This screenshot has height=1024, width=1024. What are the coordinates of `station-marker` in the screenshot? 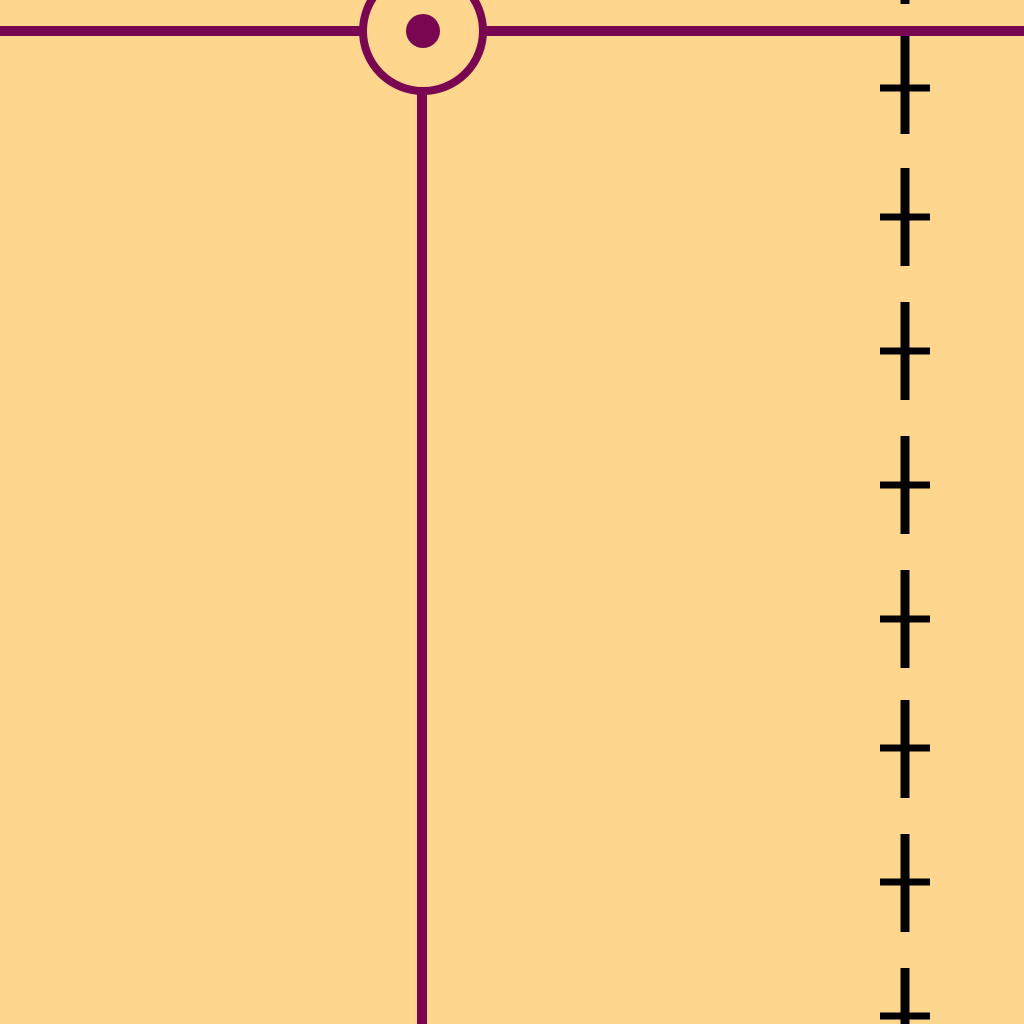 It's located at (423, 47).